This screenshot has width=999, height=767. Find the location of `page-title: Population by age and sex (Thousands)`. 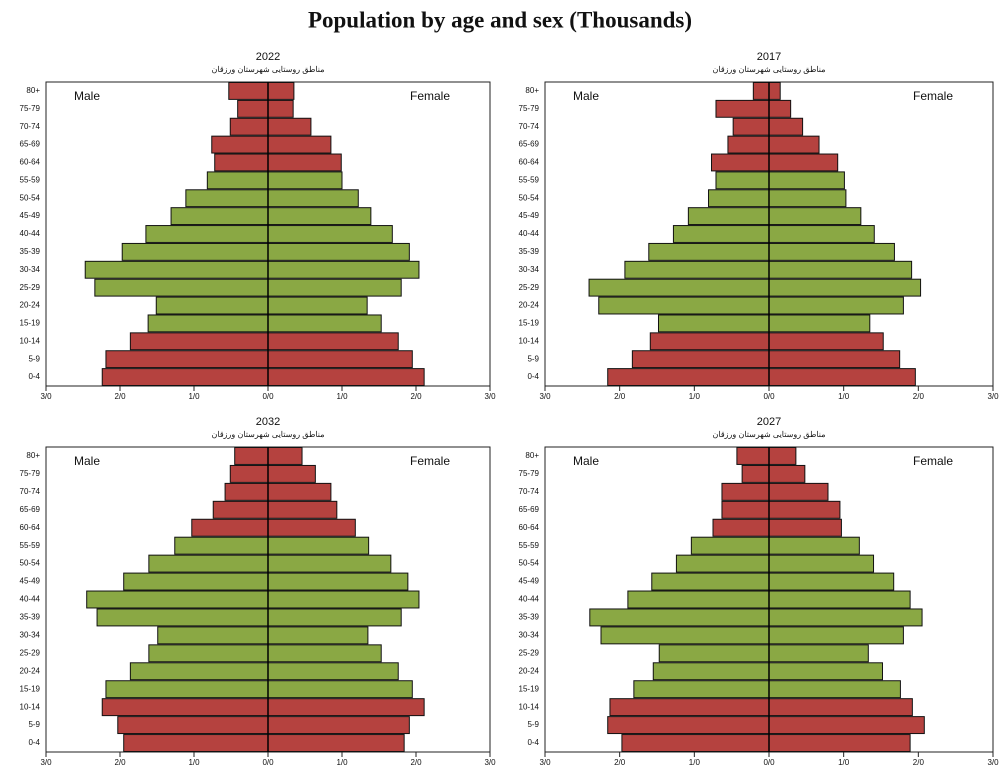

page-title: Population by age and sex (Thousands) is located at coordinates (500, 19).